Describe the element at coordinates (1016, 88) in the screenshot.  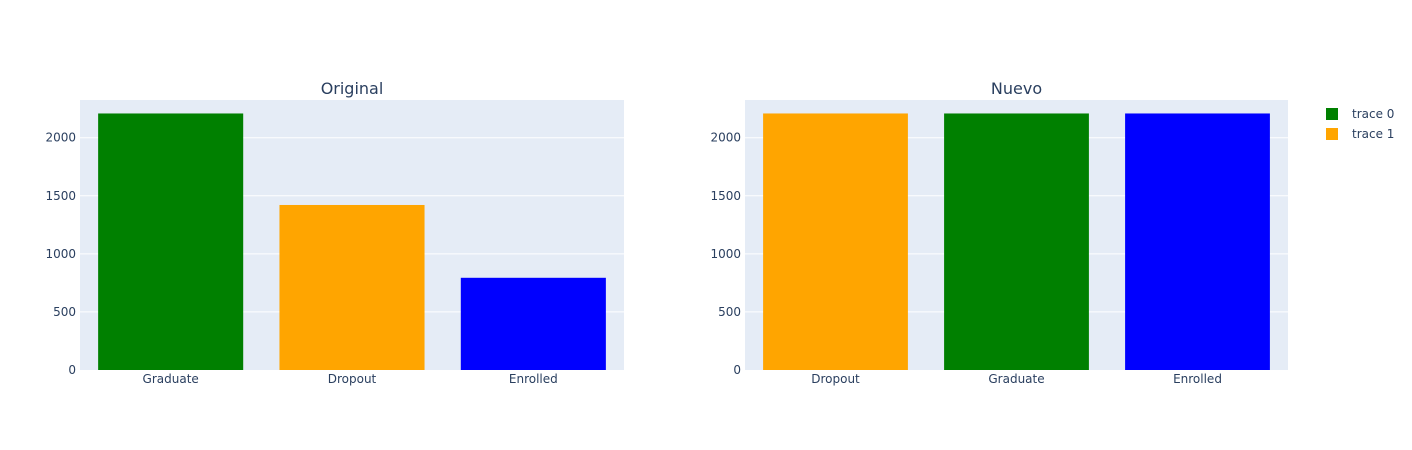
I see `subplot-title: Nuevo` at that location.